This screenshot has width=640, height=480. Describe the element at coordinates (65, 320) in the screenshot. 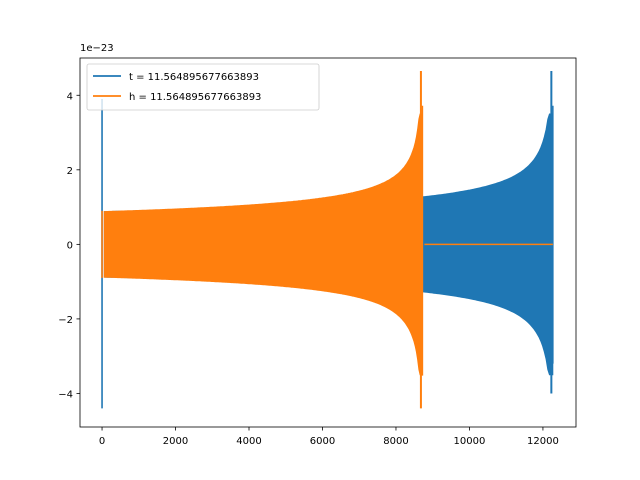

I see `y-tick-label: −2` at that location.